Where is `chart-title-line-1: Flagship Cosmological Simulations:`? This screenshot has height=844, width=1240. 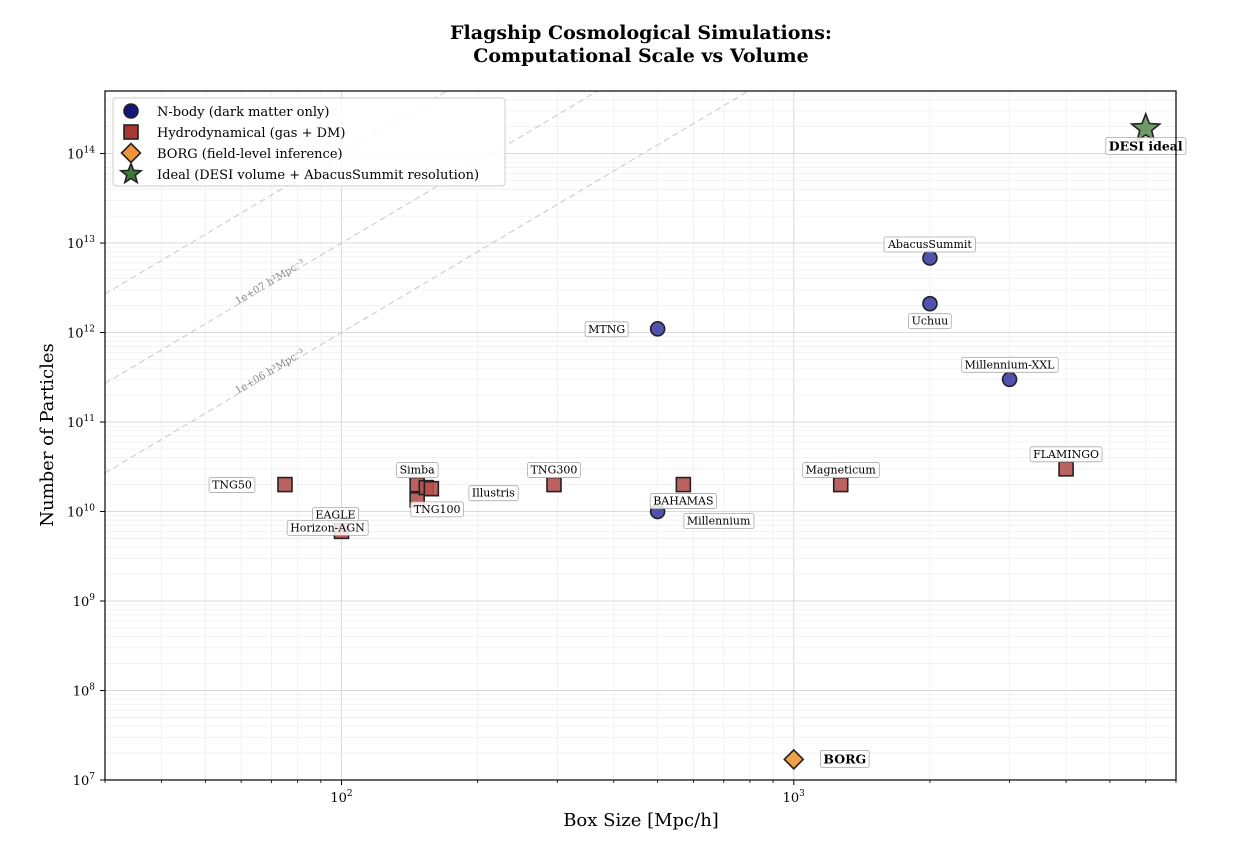
chart-title-line-1: Flagship Cosmological Simulations: is located at coordinates (641, 33).